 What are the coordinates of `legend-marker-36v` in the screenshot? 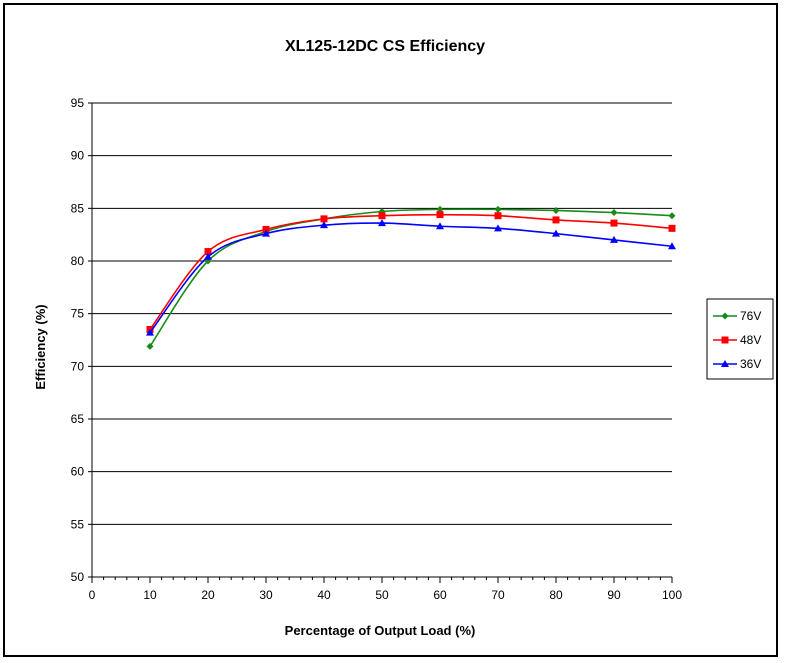 It's located at (725, 363).